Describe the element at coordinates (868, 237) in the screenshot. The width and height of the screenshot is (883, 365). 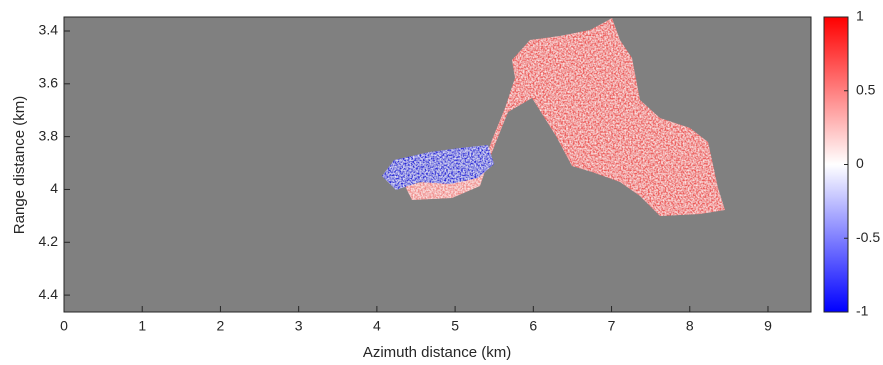
I see `colorbar-tick-label: -0.5` at that location.